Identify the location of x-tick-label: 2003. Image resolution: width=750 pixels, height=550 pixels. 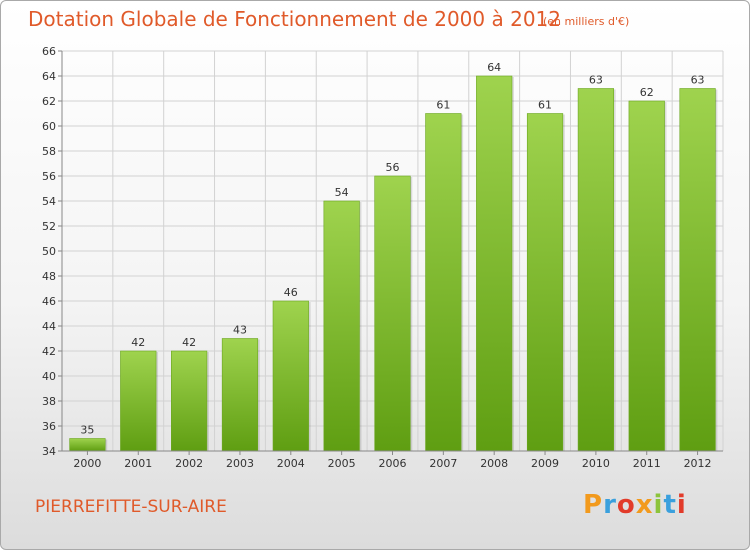
(240, 463).